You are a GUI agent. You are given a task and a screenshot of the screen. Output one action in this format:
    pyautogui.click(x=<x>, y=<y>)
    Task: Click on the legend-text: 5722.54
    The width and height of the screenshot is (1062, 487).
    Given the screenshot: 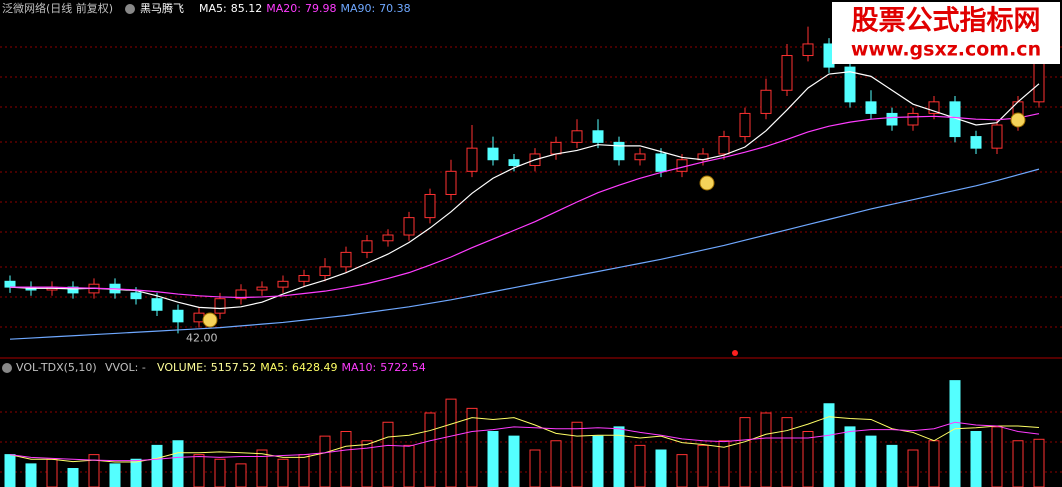 What is the action you would take?
    pyautogui.click(x=403, y=367)
    